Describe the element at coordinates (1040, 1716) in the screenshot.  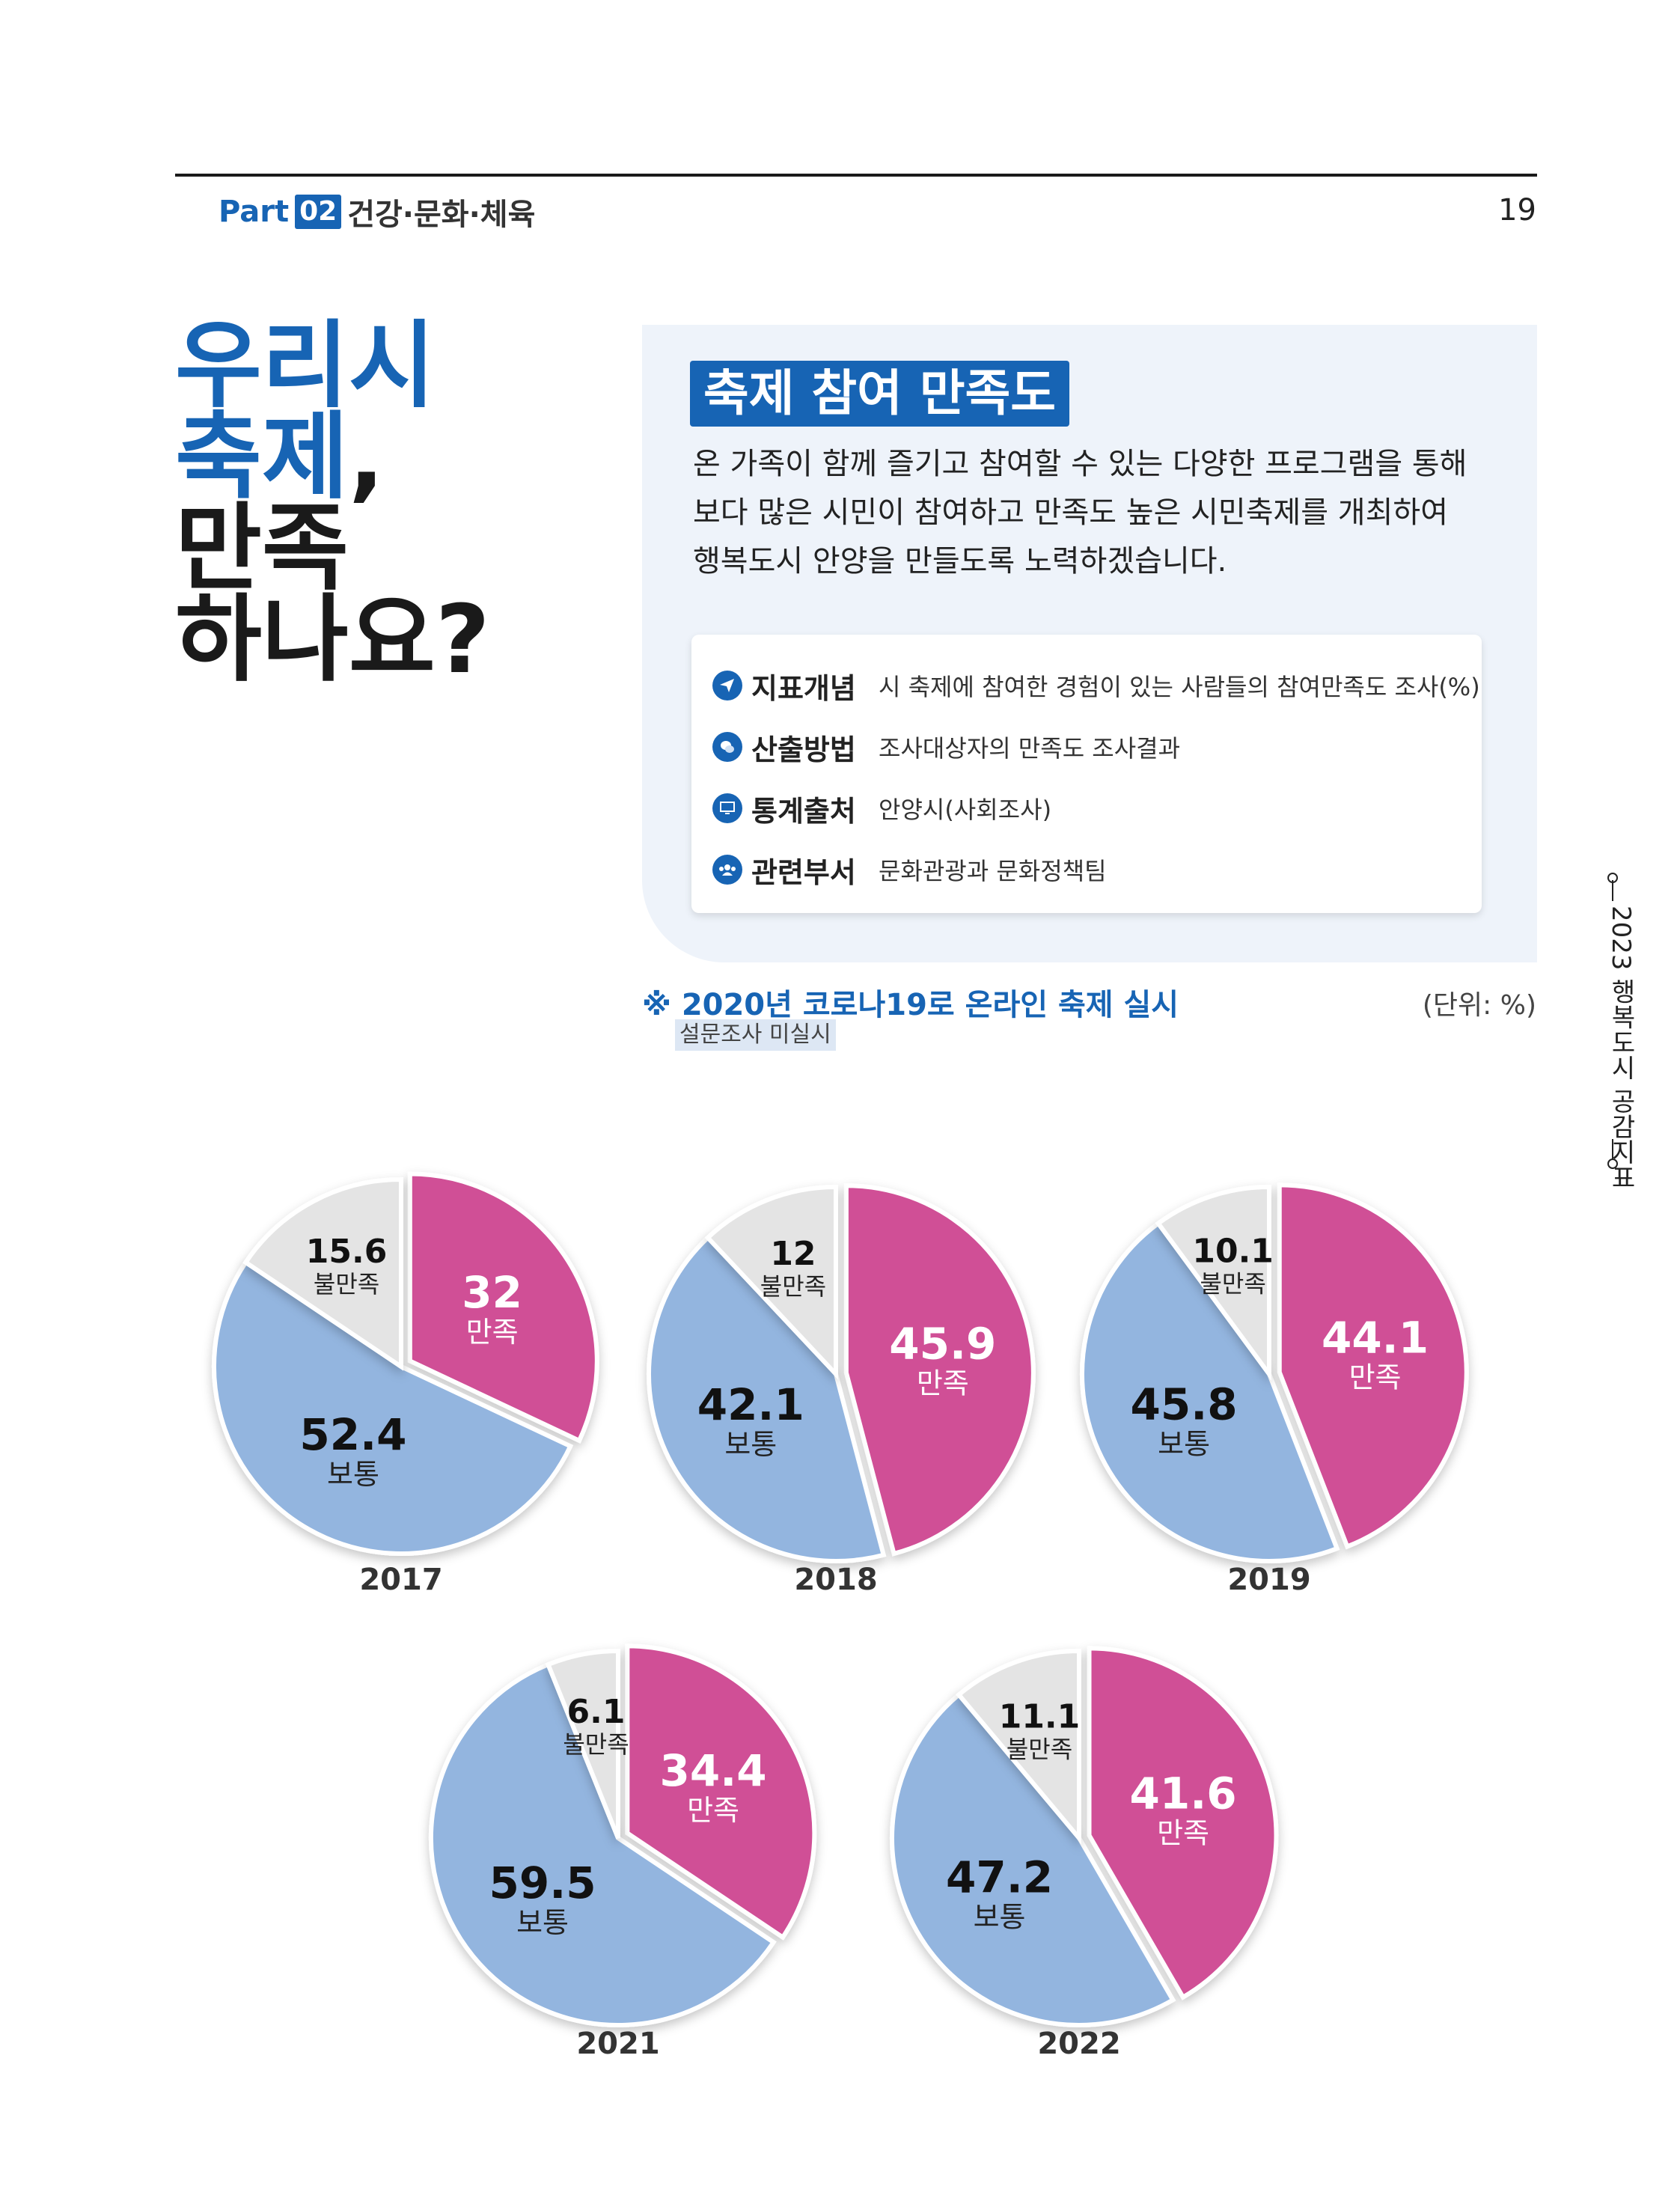
I see `pie-value-label: 11.1` at that location.